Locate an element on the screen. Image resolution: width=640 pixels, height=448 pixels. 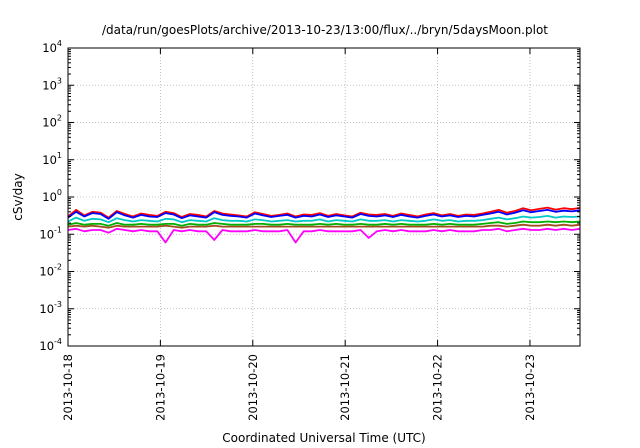
y-tick-label: 10⁴ is located at coordinates (52, 47).